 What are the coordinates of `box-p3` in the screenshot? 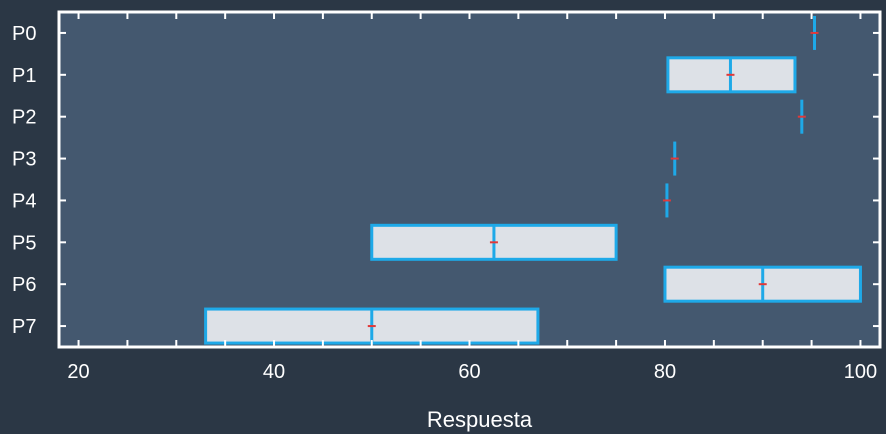 It's located at (674, 158).